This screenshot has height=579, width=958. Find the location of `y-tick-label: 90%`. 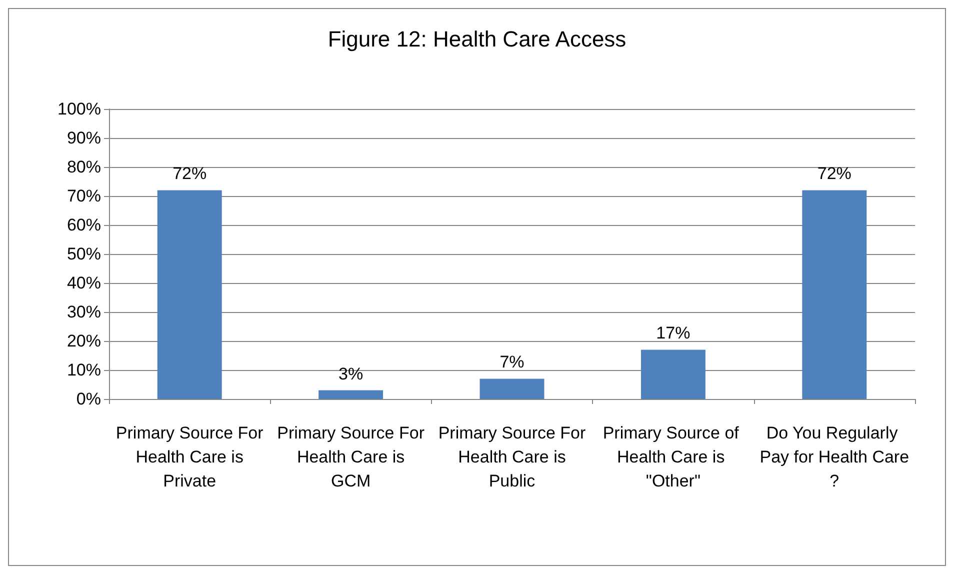

y-tick-label: 90% is located at coordinates (83, 138).